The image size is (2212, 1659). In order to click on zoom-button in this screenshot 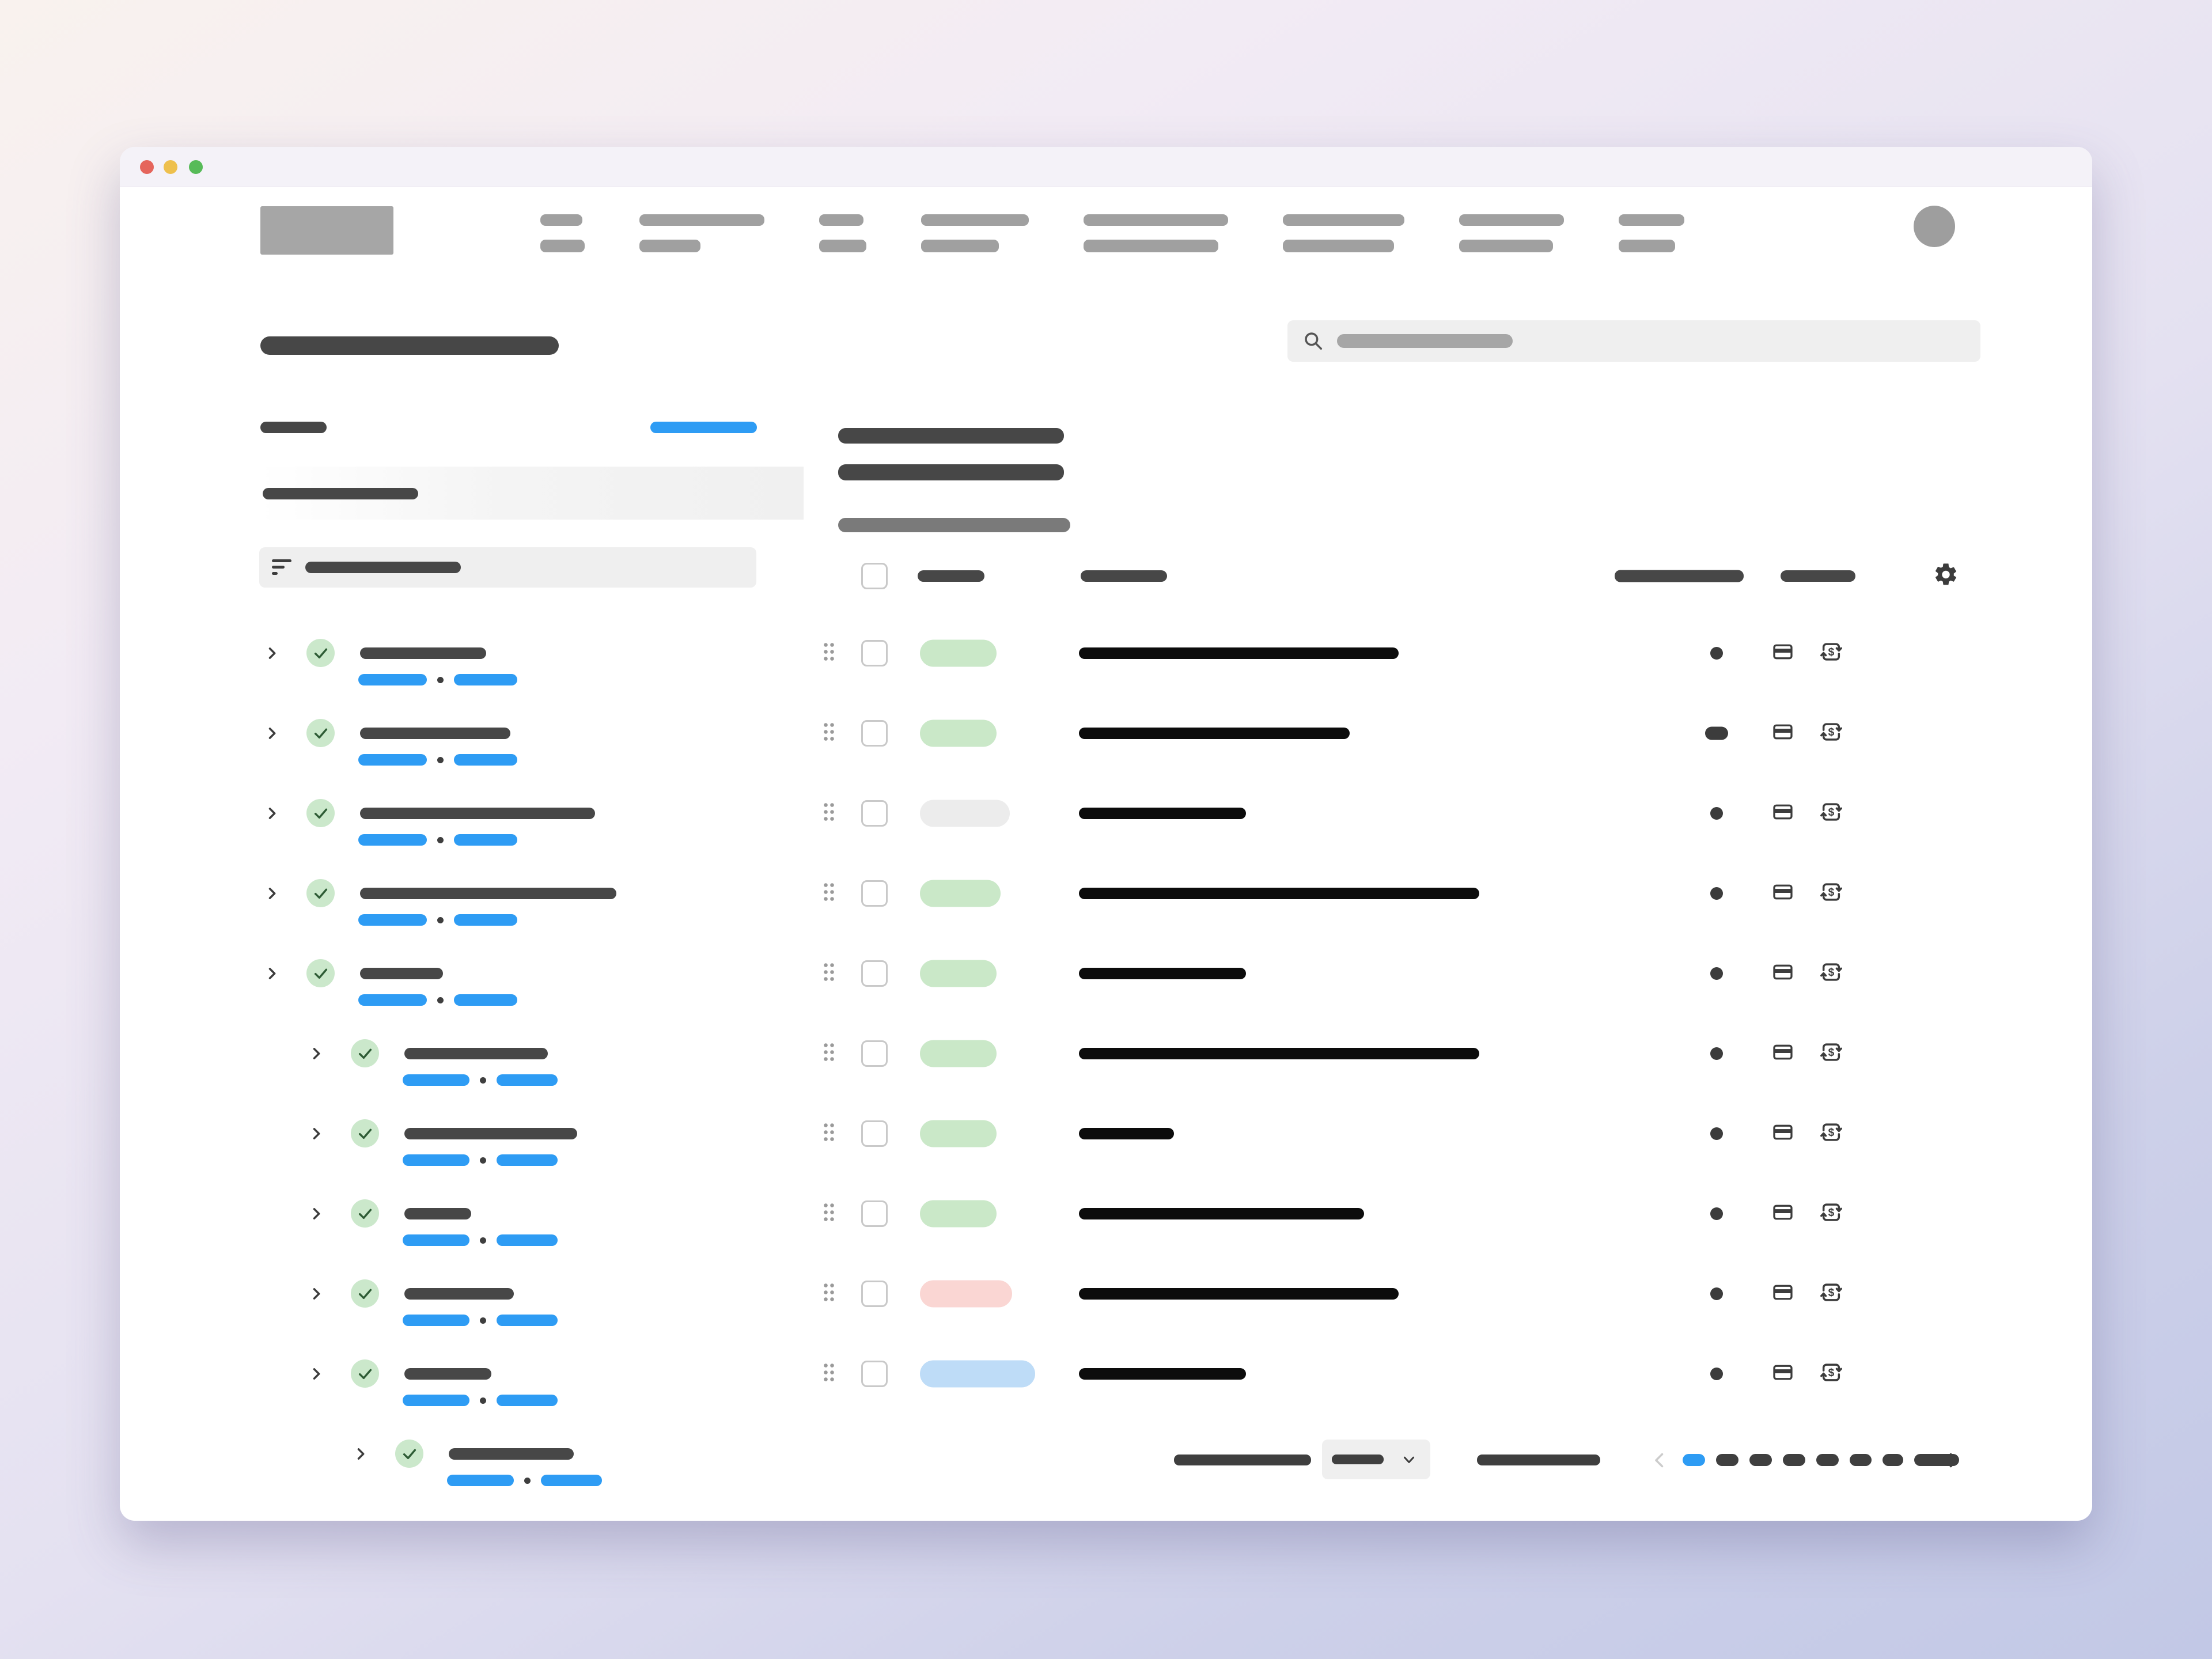, I will do `click(196, 167)`.